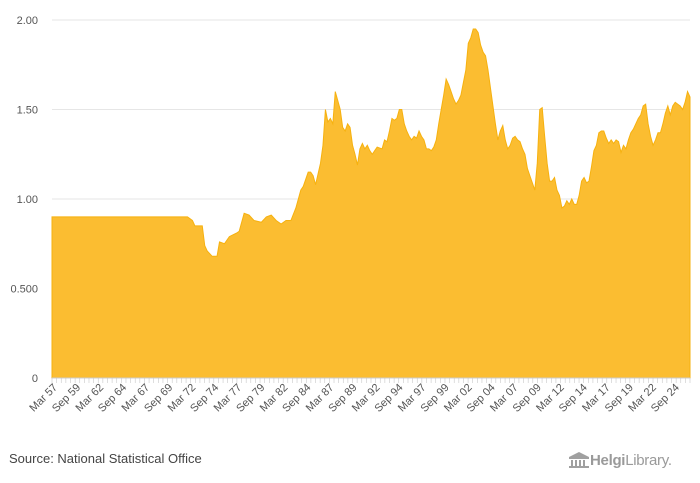 The image size is (700, 483). I want to click on y-tick-label: 1.50, so click(27, 111).